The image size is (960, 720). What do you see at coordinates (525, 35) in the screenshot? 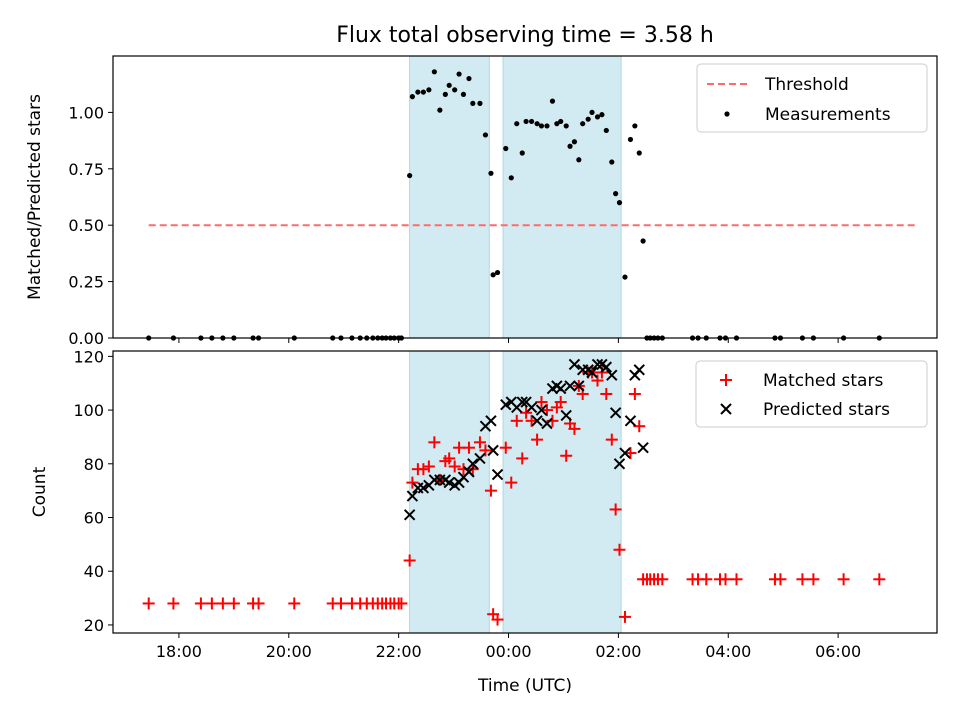
I see `chart-title: Flux total observing time = 3.58 h` at bounding box center [525, 35].